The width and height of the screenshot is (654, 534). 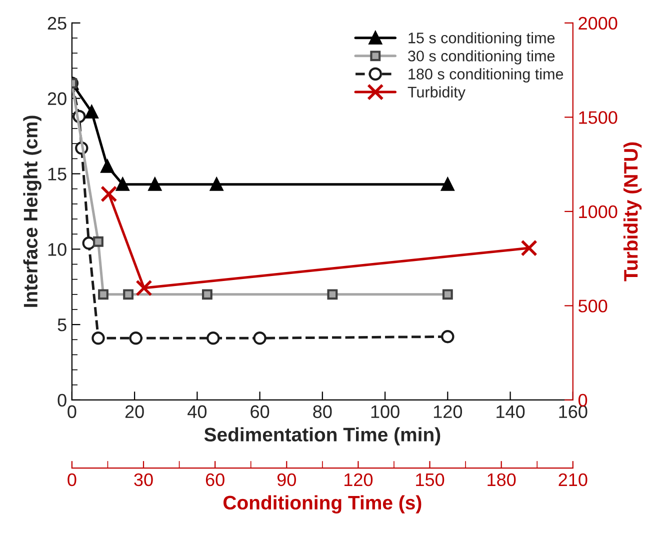 What do you see at coordinates (134, 411) in the screenshot?
I see `x-tick-label: 20` at bounding box center [134, 411].